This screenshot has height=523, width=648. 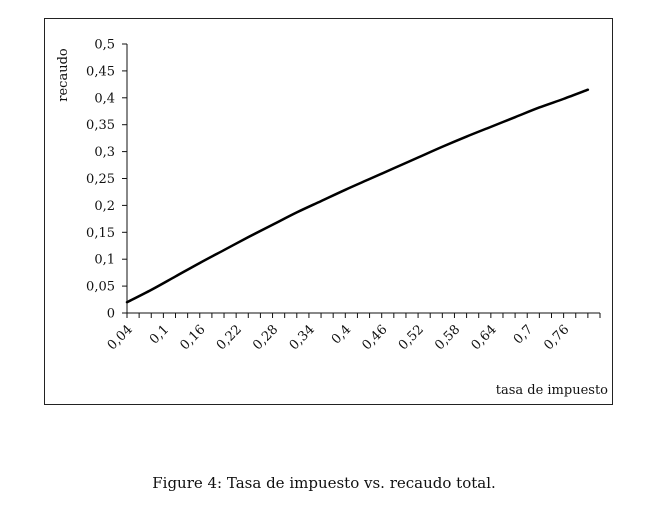 I want to click on x-tick-label: 0,52, so click(x=411, y=337).